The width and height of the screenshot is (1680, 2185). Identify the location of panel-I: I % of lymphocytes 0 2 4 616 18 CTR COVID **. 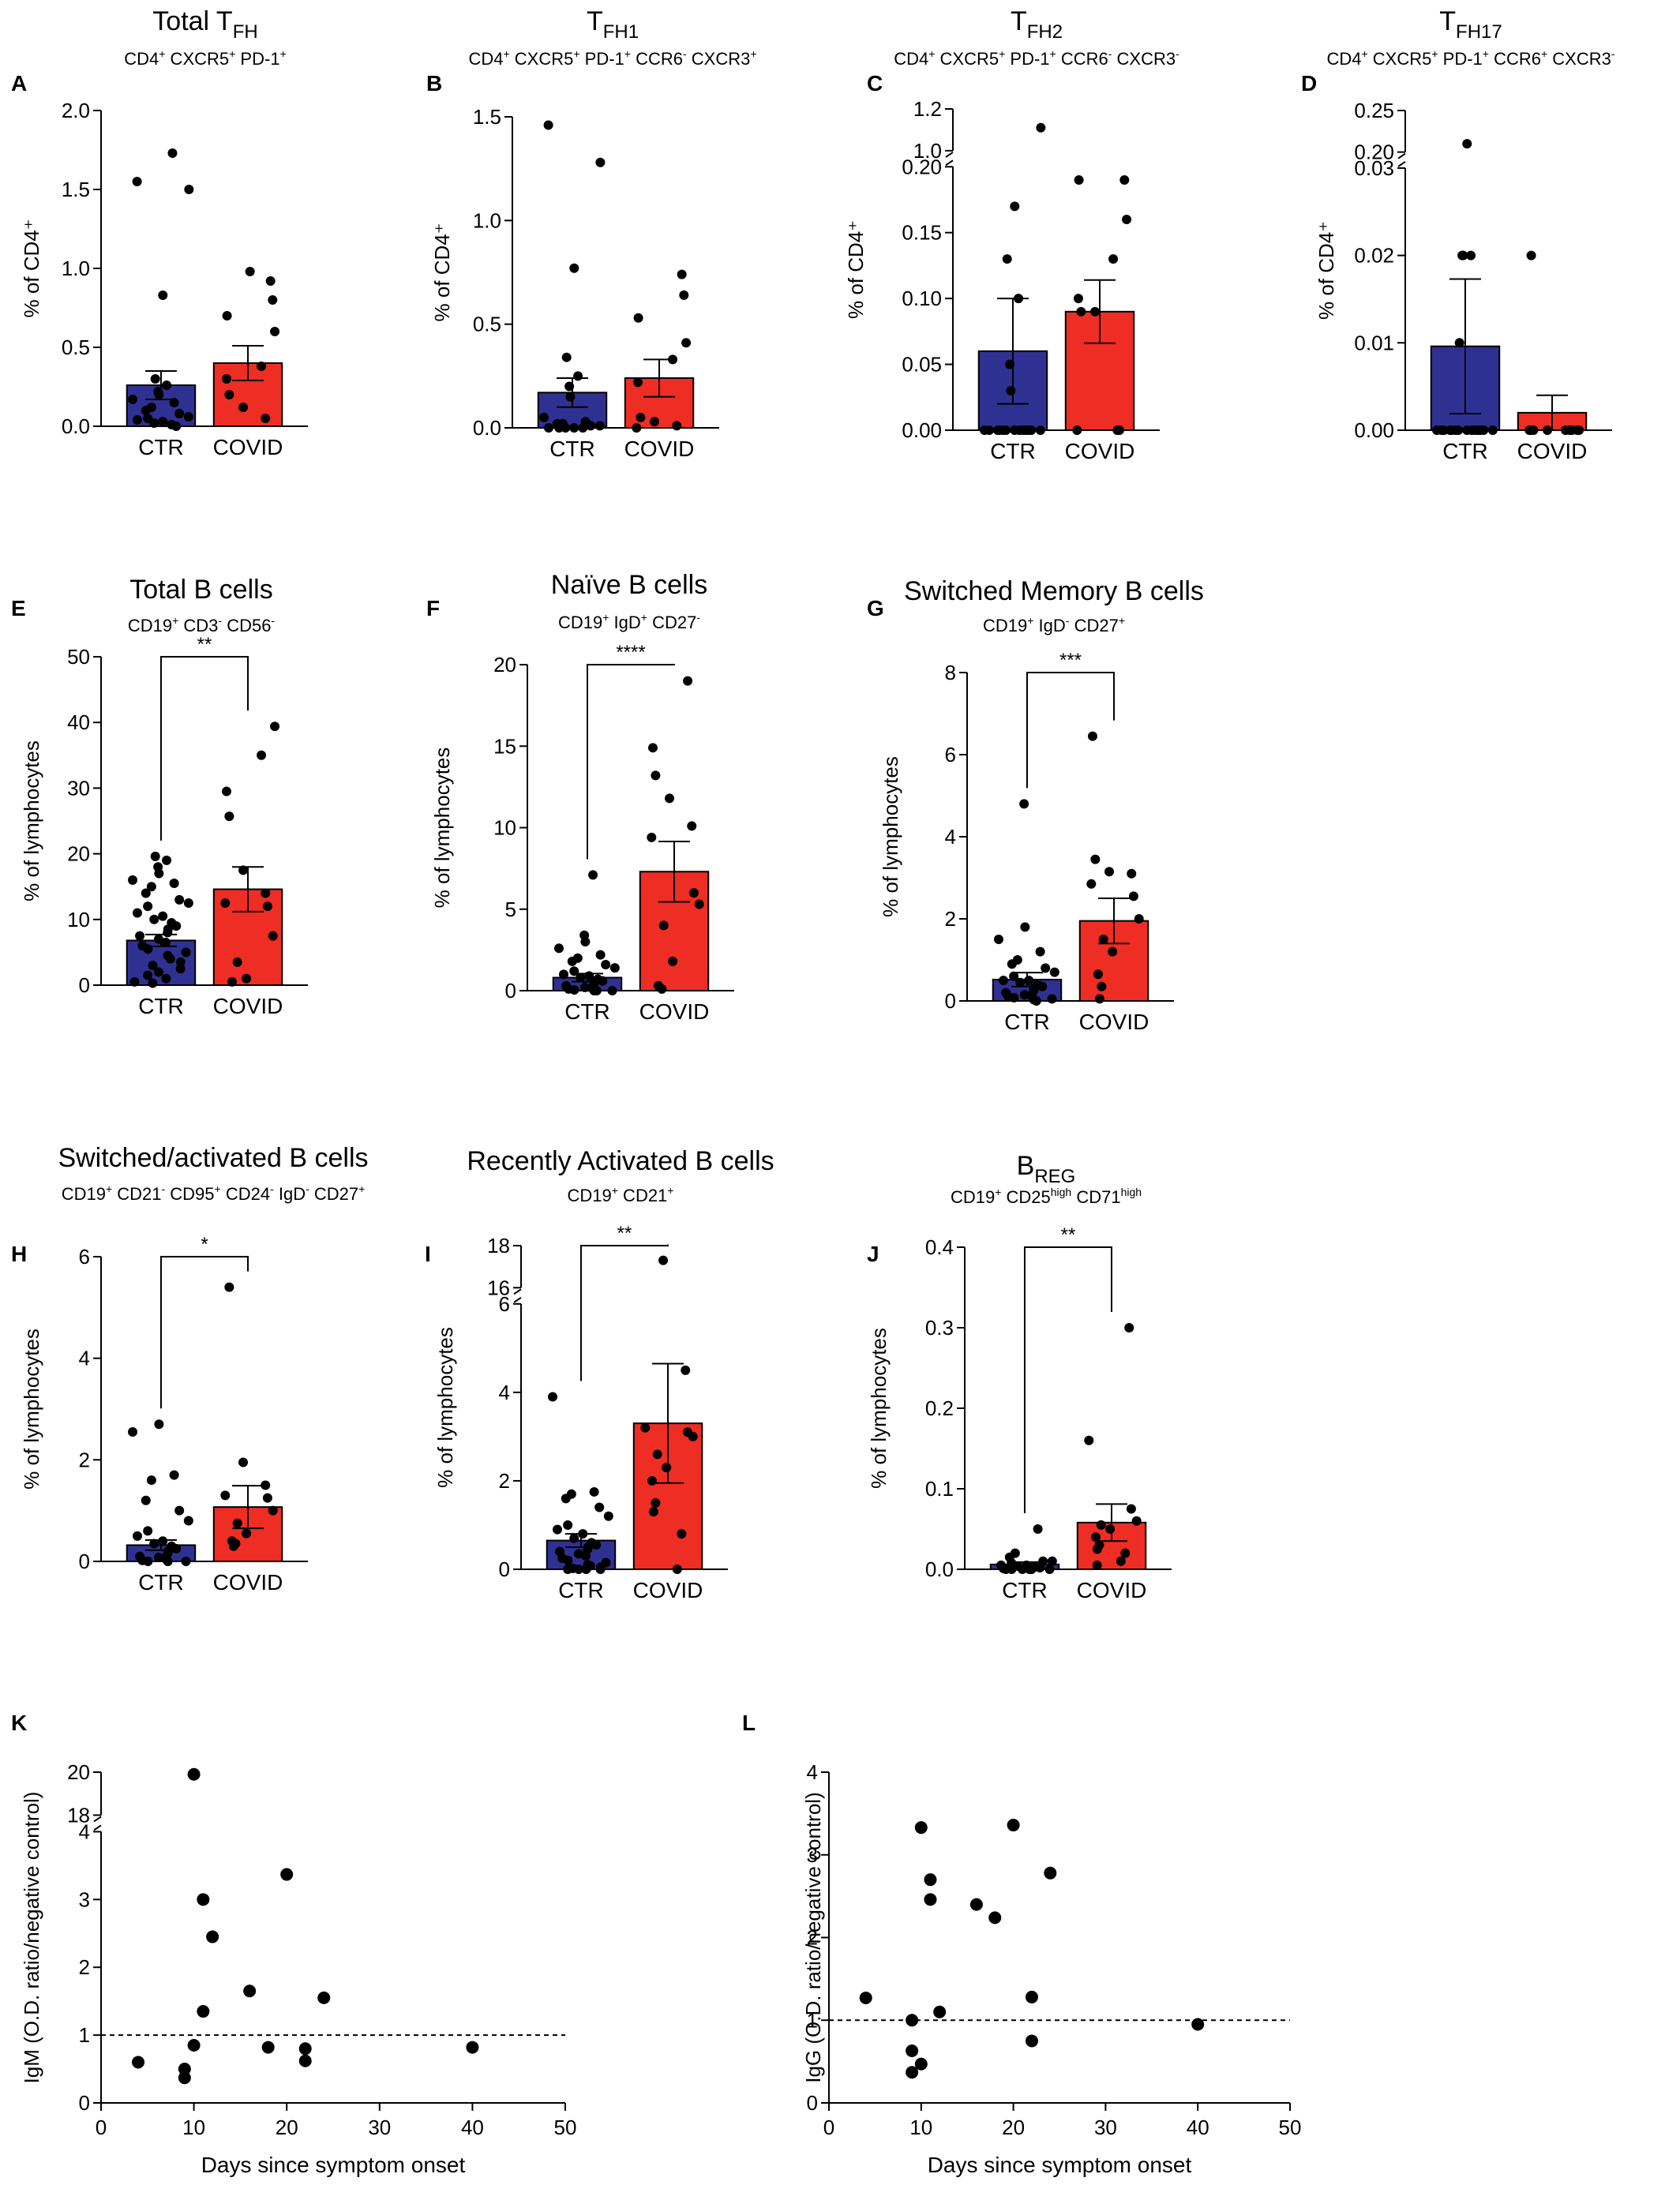
(576, 1413).